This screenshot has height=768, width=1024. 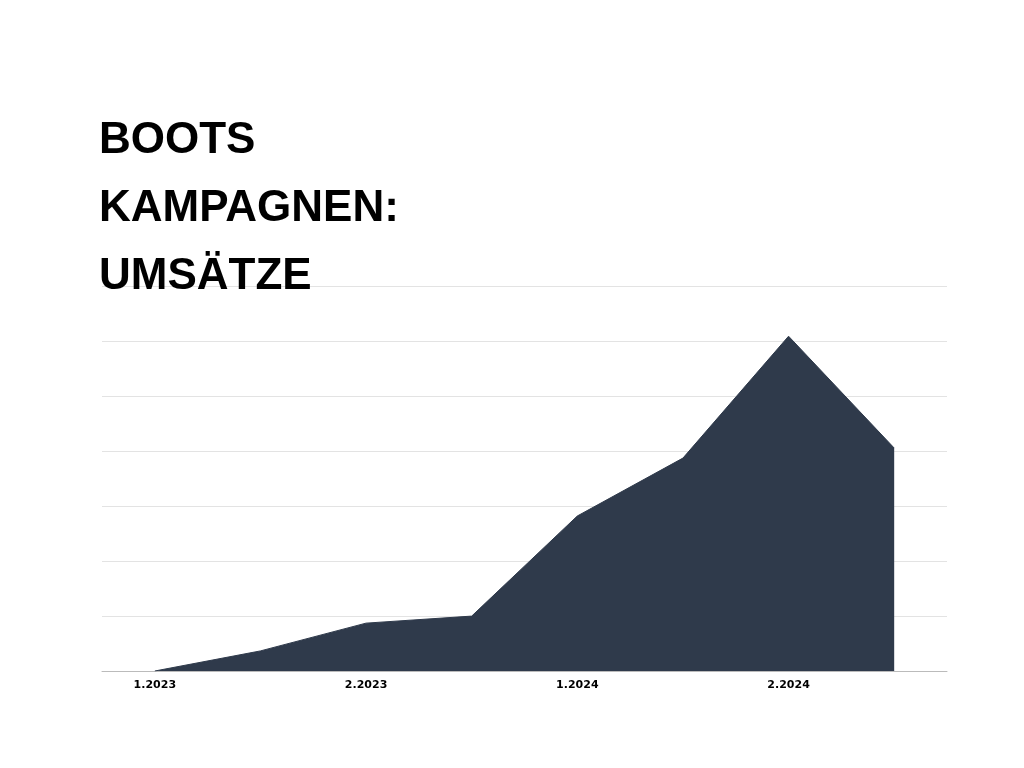 What do you see at coordinates (366, 684) in the screenshot?
I see `x-tick-label: 2.2023` at bounding box center [366, 684].